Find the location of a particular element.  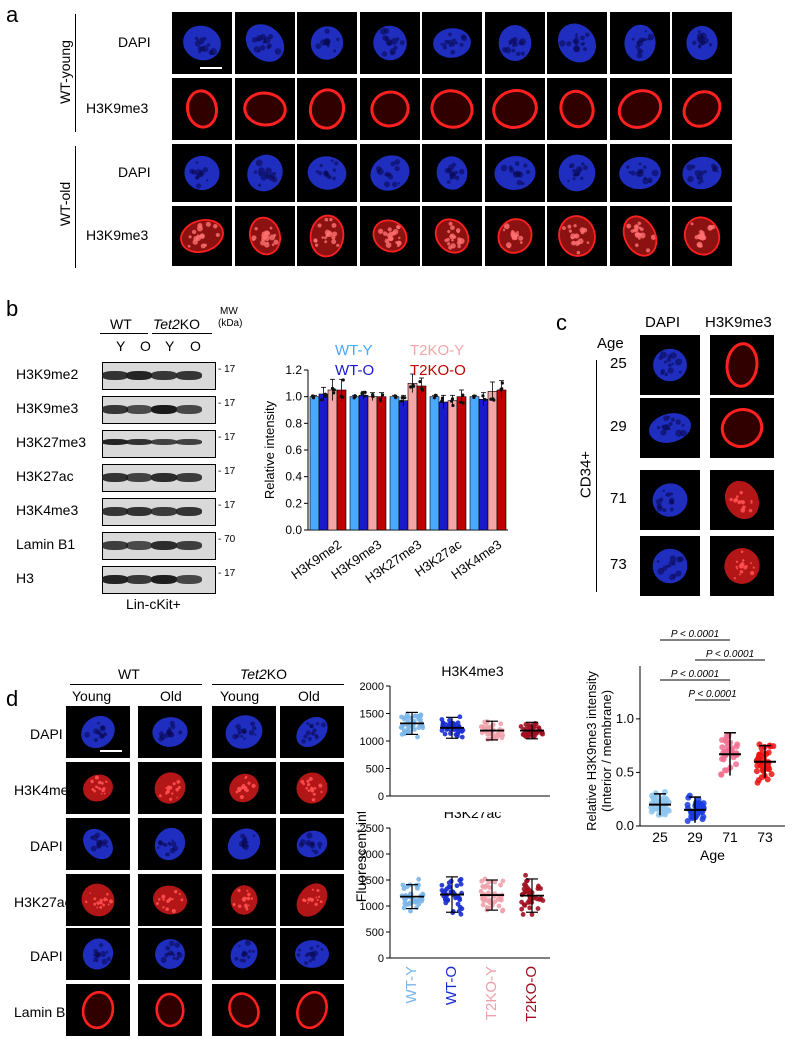

blot-header-ko: Tet2KO is located at coordinates (176, 324).